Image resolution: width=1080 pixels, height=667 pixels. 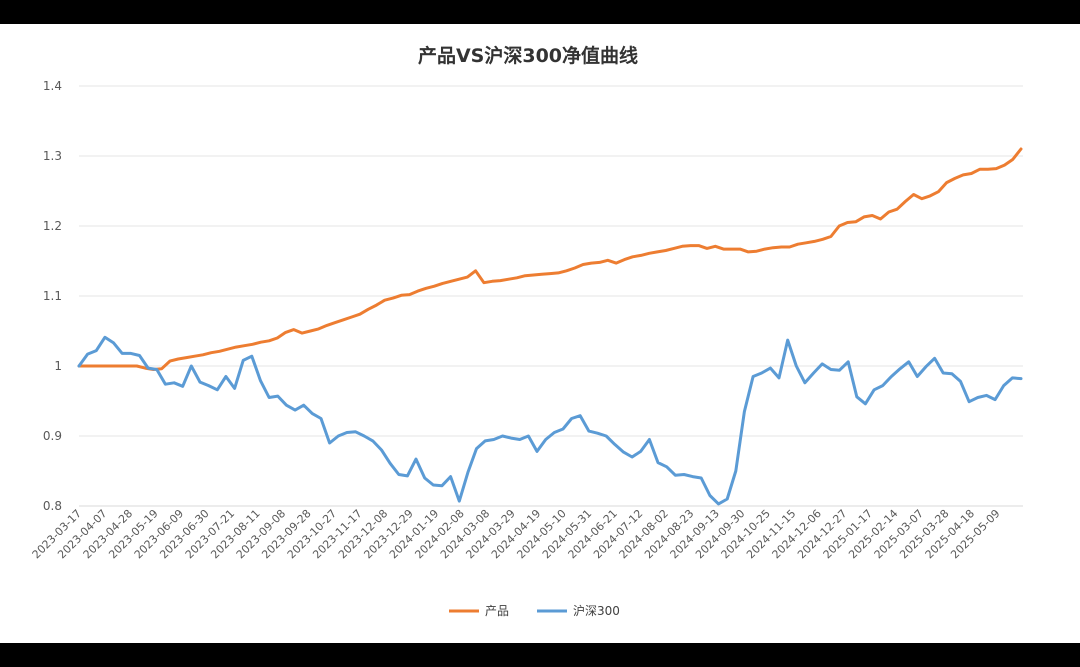 I want to click on chart-title: 产品VS沪深300净值曲线, so click(x=528, y=55).